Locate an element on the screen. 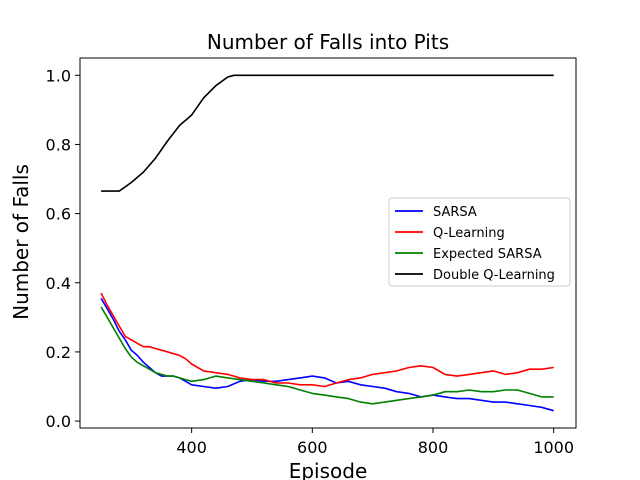 The width and height of the screenshot is (640, 480). y-tick-label: 0.6 is located at coordinates (58, 214).